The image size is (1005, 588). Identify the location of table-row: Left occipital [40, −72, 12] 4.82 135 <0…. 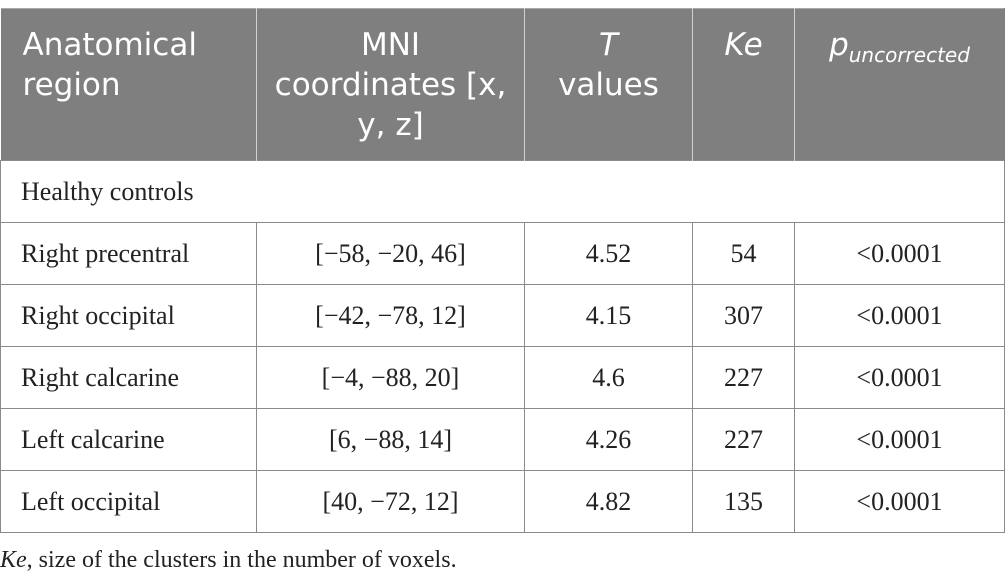
(502, 501).